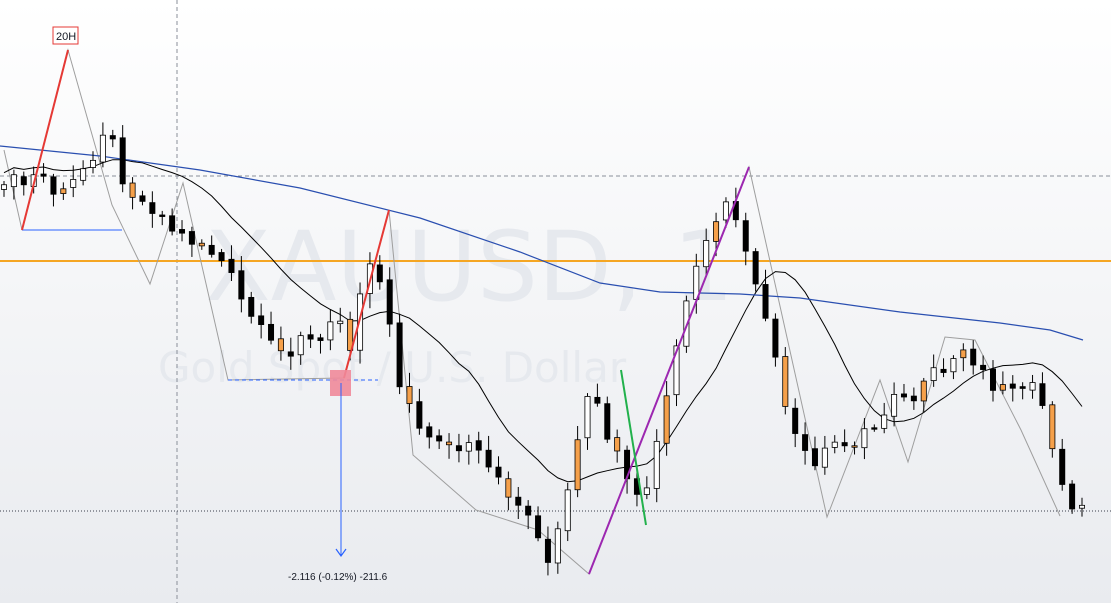 The width and height of the screenshot is (1111, 603). I want to click on trend-line-green, so click(633, 447).